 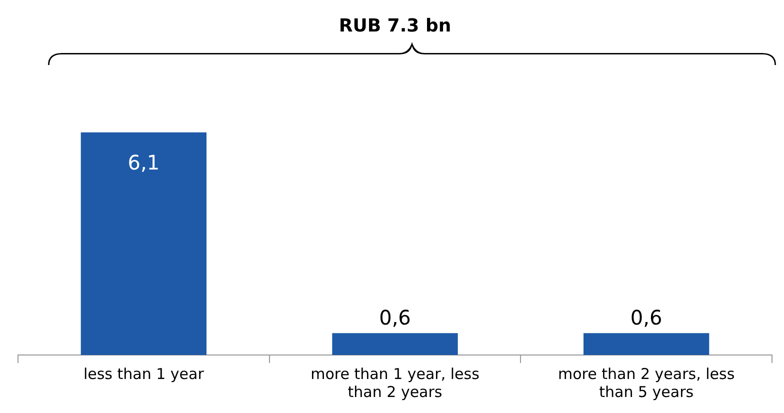 I want to click on data-label: 6,1, so click(x=144, y=162).